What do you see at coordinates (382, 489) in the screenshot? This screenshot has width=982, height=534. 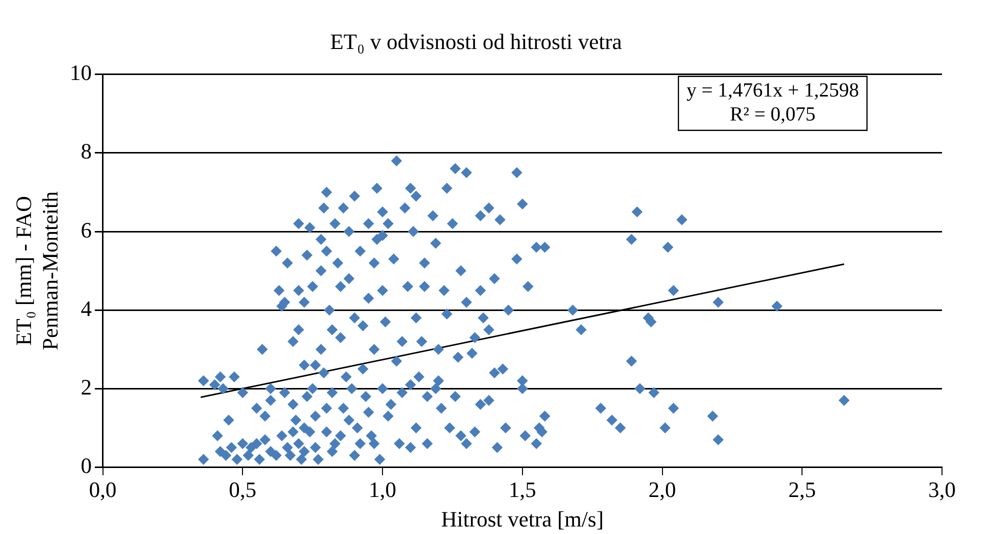 I see `x-tick-label: 1,0` at bounding box center [382, 489].